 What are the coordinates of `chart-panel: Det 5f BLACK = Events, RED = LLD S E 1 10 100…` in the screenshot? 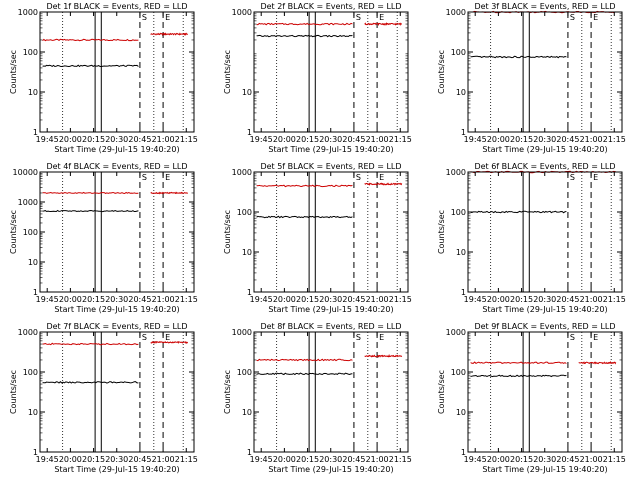 It's located at (317, 238).